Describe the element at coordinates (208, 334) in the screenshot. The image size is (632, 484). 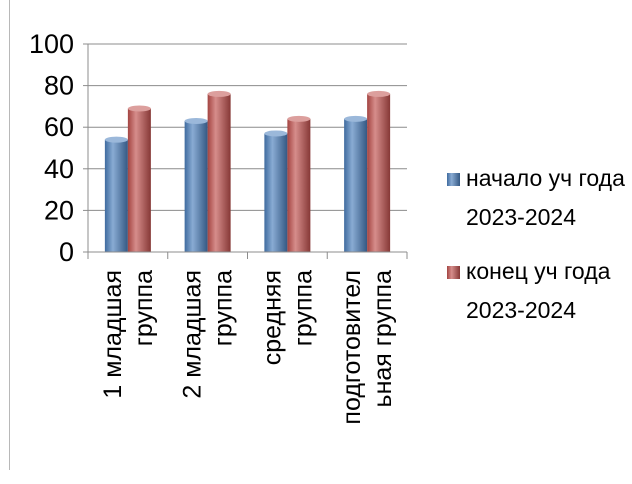
I see `x-tick-label: 2 младшая группа` at that location.